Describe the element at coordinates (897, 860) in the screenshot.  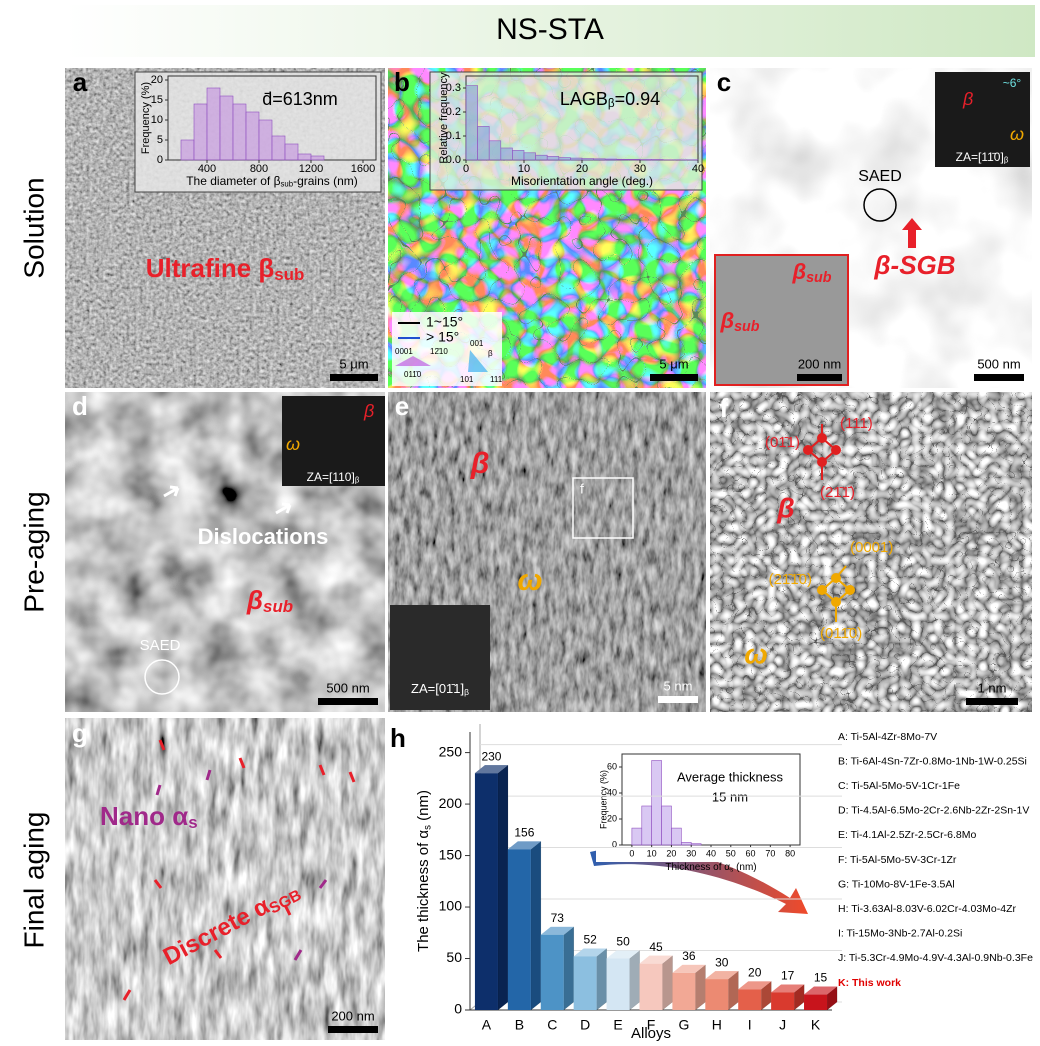
I see `alloy-label: F: Ti-5Al-5Mo-5V-3Cr-1Zr` at that location.